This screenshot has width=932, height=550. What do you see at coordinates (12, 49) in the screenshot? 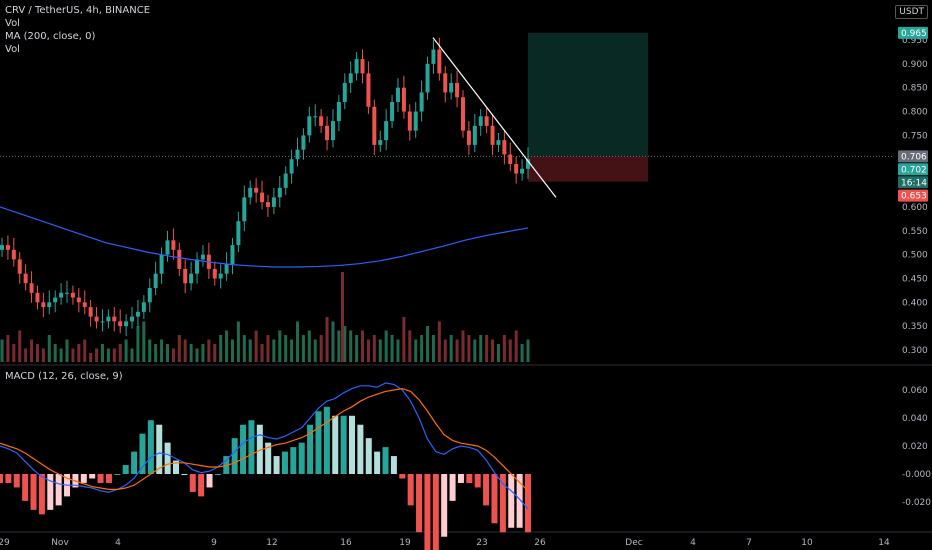
I see `vol-legend-2: Vol` at bounding box center [12, 49].